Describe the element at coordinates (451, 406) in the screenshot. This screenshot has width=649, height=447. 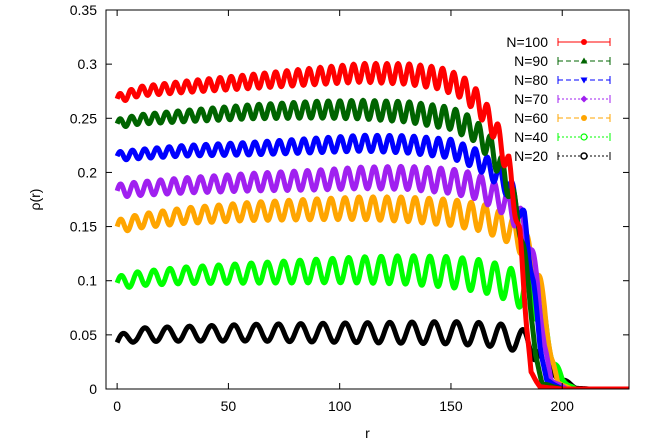
I see `x-tick-label: 150` at that location.